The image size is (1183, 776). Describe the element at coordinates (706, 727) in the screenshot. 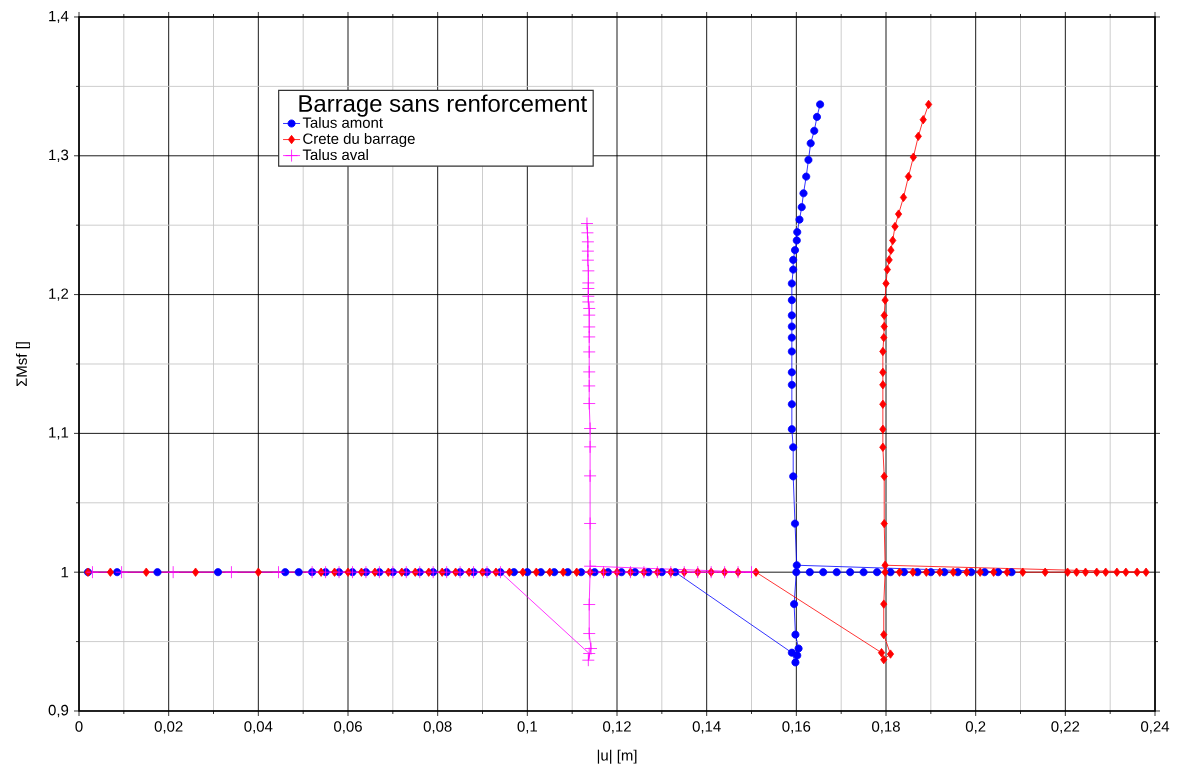

I see `x-tick-label: 0,14` at that location.